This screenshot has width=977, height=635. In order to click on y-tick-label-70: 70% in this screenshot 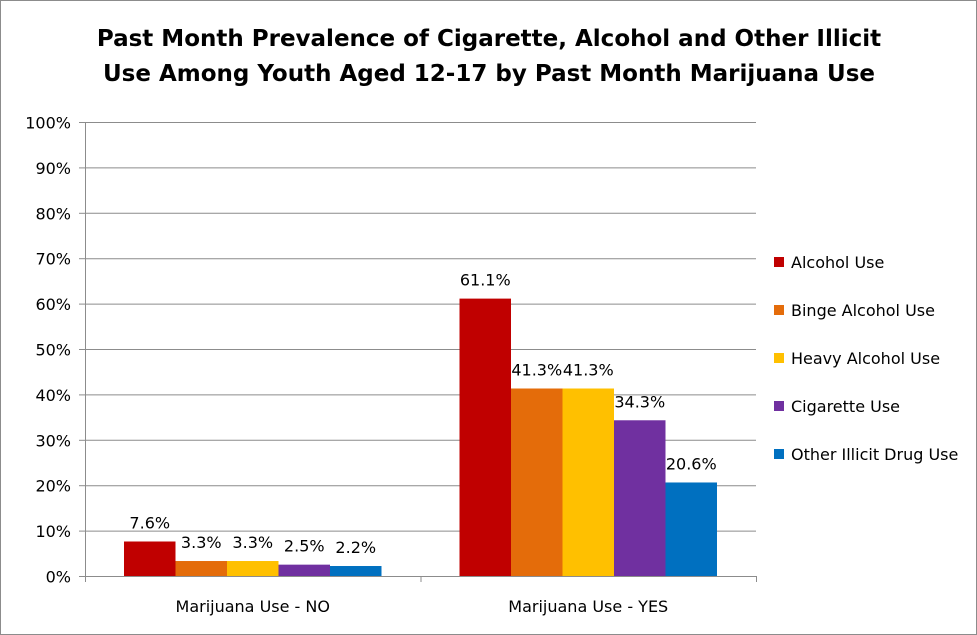, I will do `click(53, 259)`.